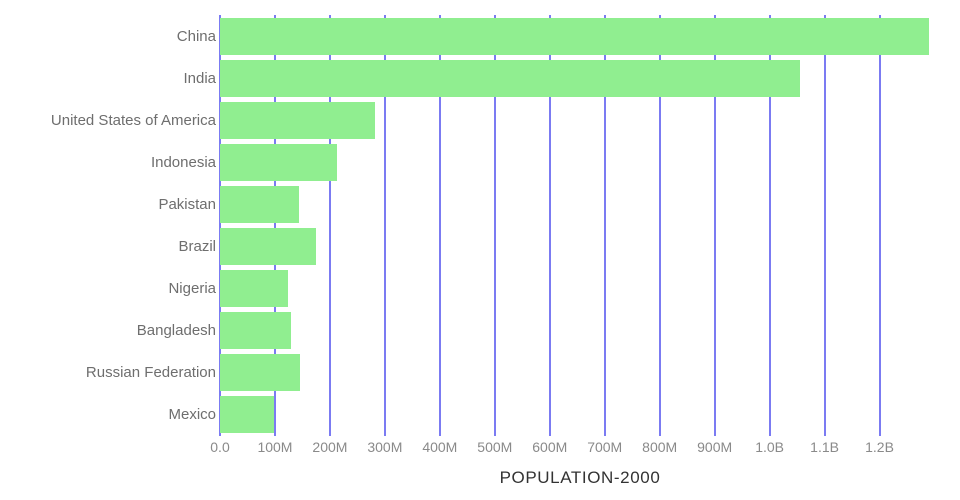 Image resolution: width=960 pixels, height=500 pixels. I want to click on x-tick-label: 800M, so click(660, 447).